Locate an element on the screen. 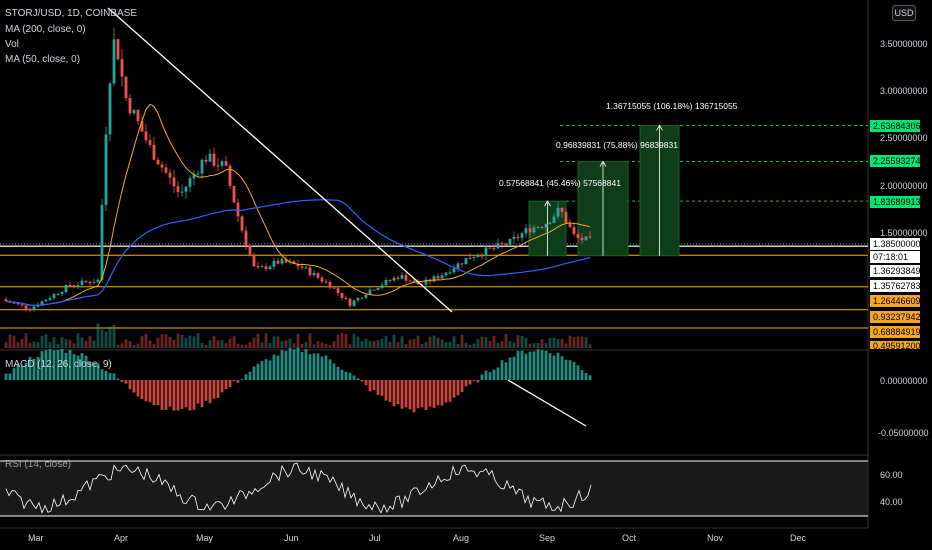  level-tag-orange: 1.26446609 is located at coordinates (895, 301).